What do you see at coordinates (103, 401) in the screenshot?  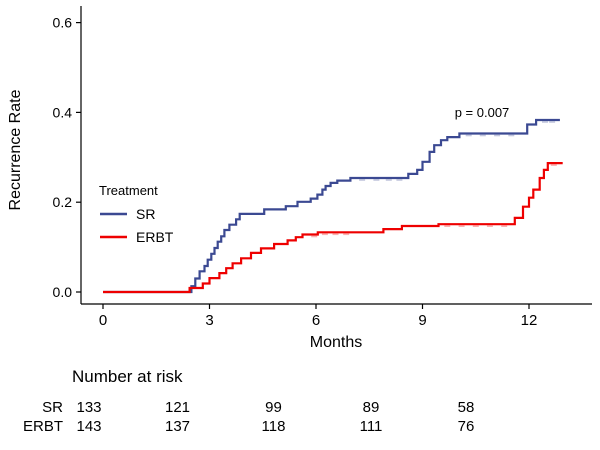 I see `risk-table: Number at risk SR ERBT` at bounding box center [103, 401].